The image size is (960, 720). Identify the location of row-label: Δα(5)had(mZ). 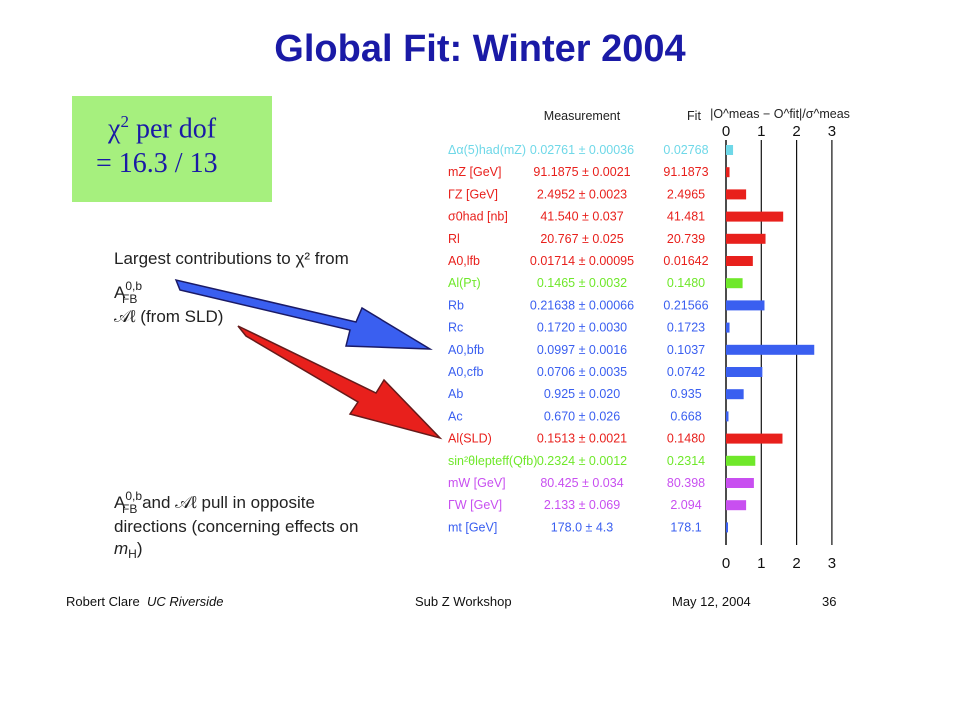
(487, 150).